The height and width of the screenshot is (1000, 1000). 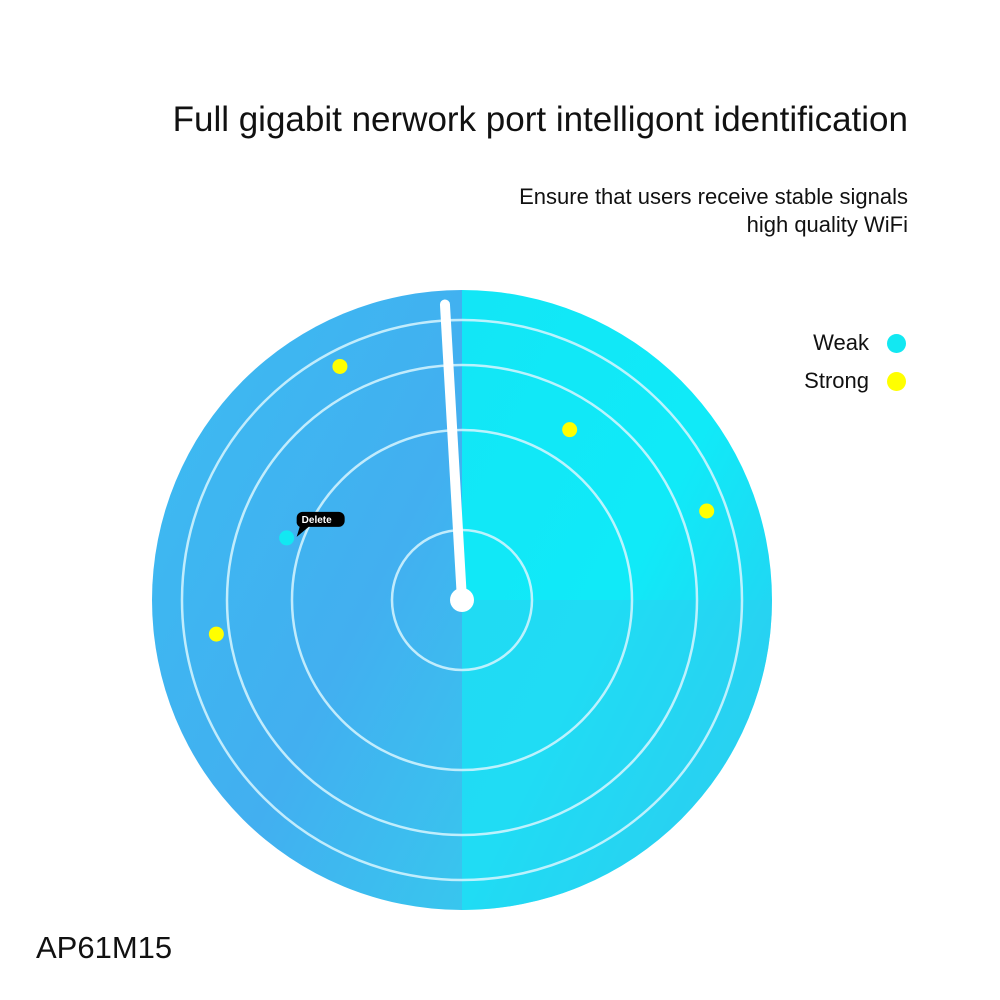 What do you see at coordinates (617, 755) in the screenshot?
I see `radar-lower-right-sector` at bounding box center [617, 755].